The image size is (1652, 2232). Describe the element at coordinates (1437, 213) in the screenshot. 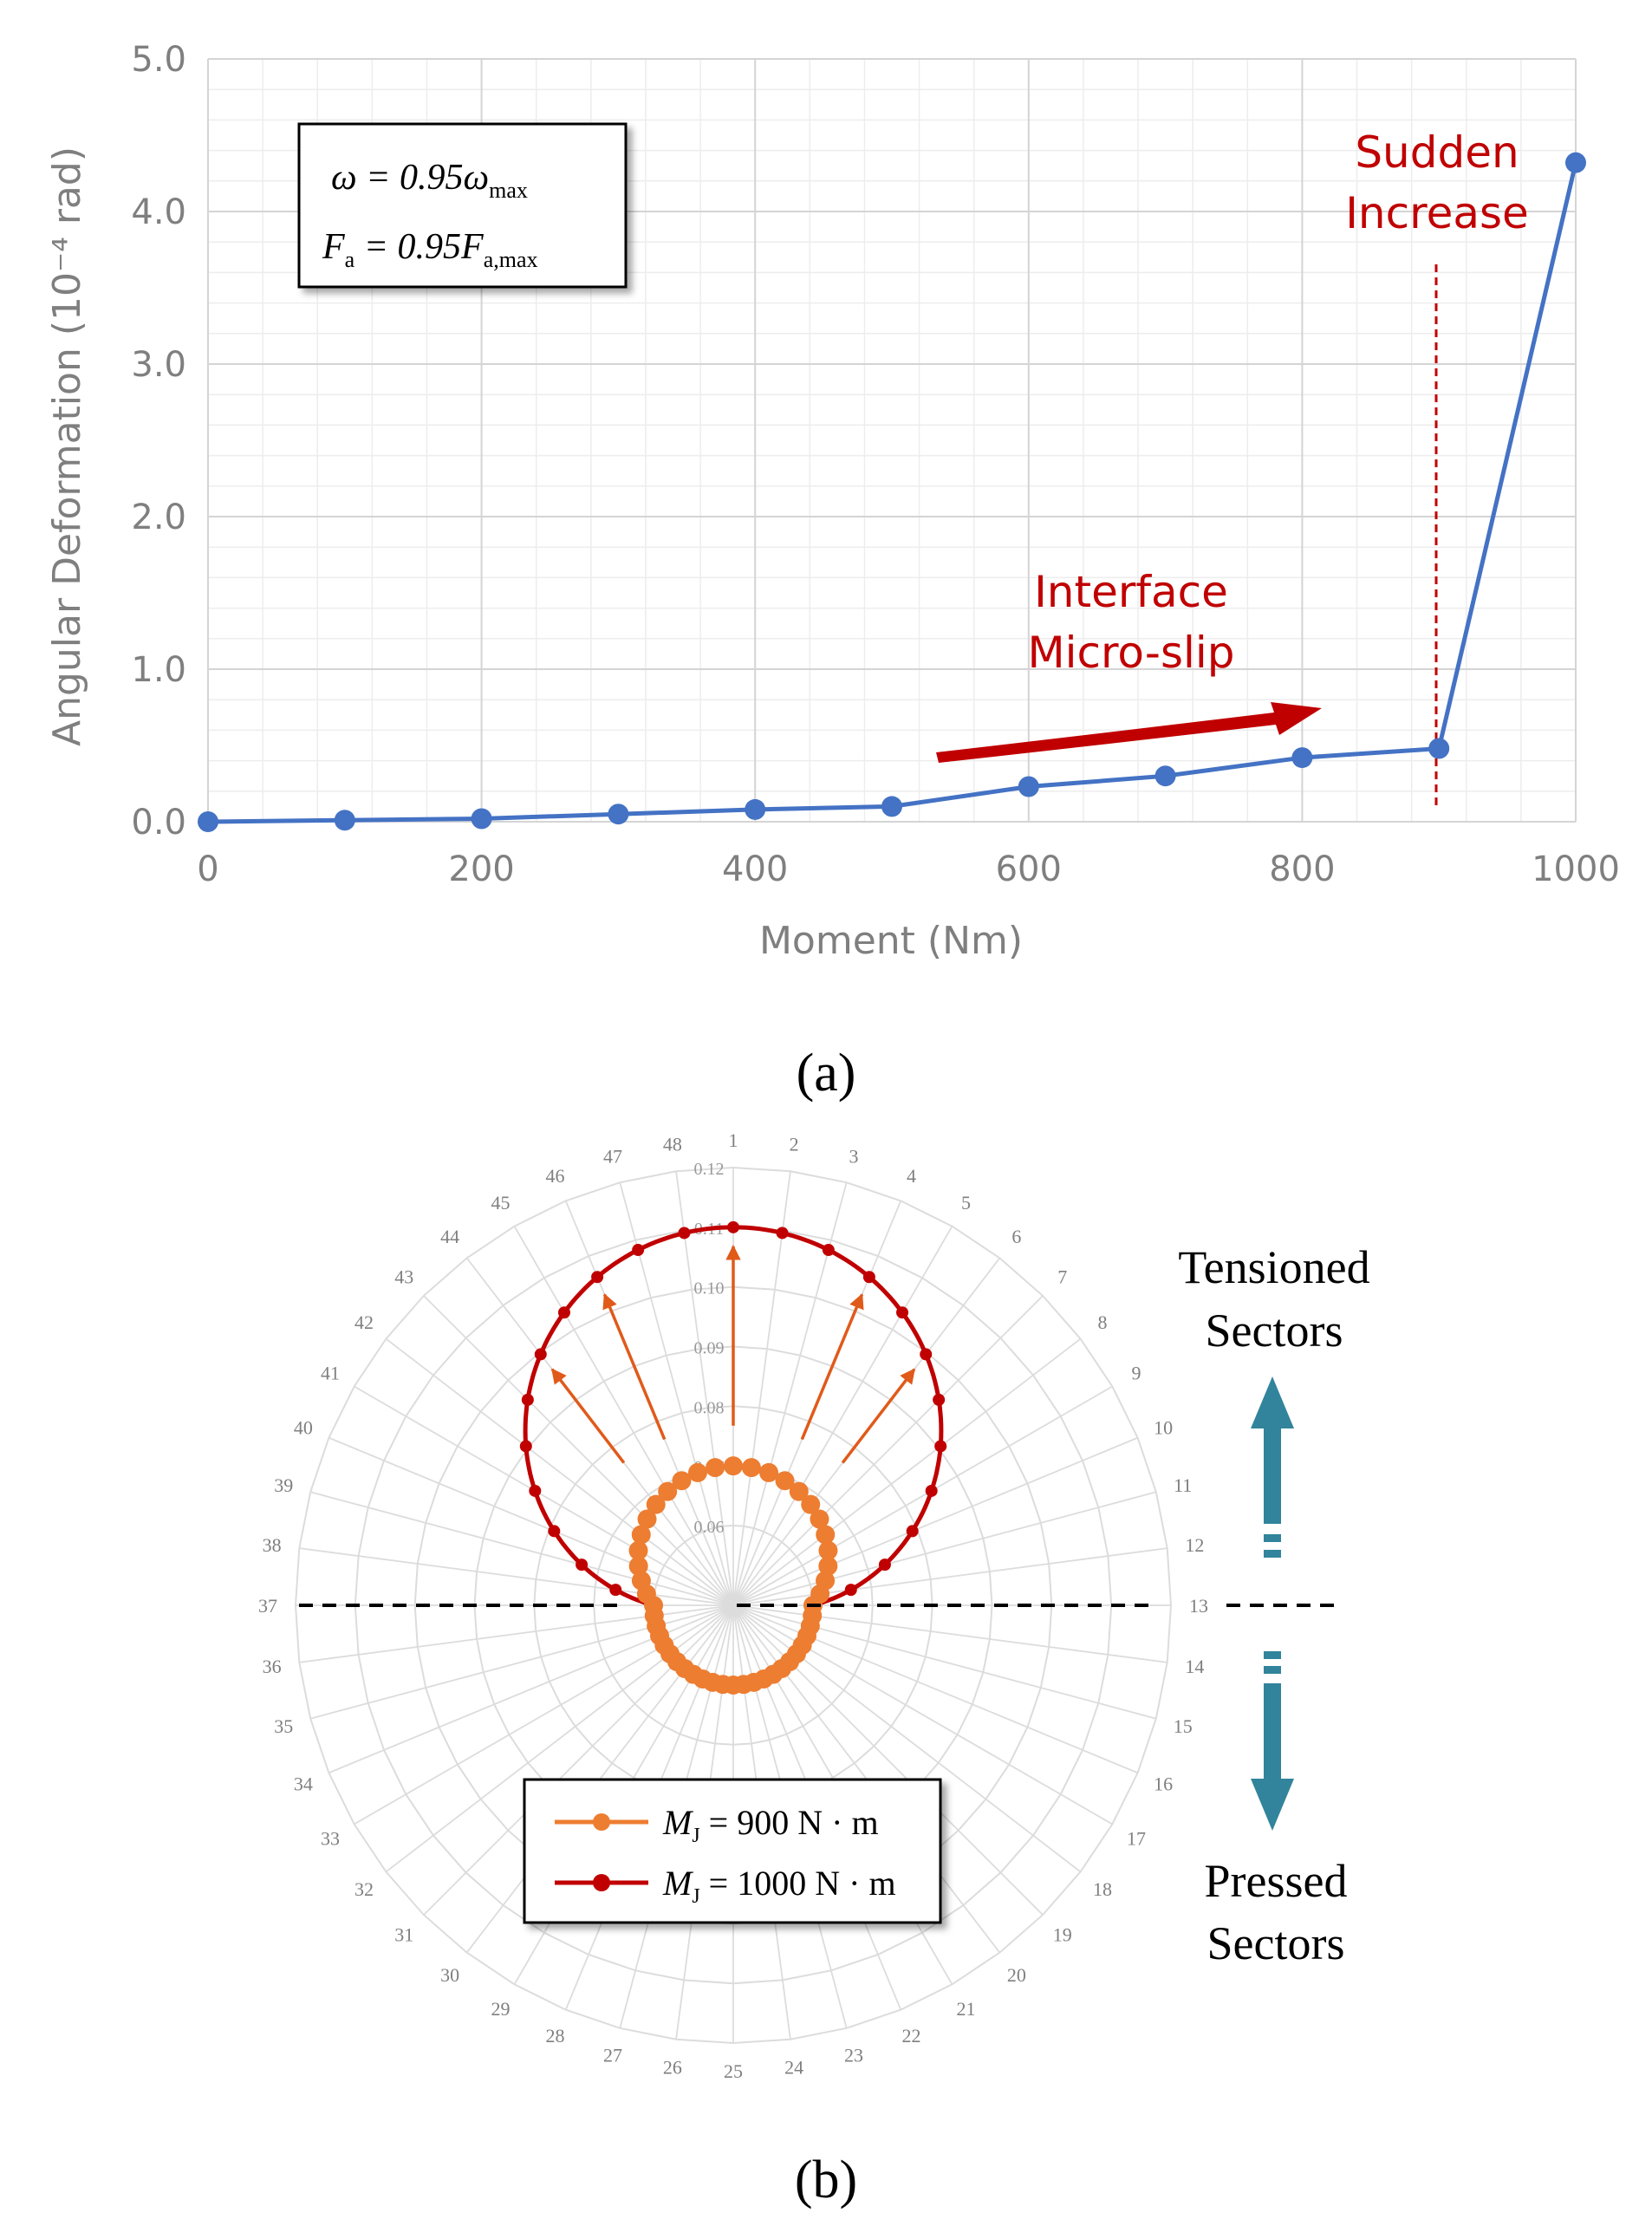

I see `sudden-label-line2: Increase` at that location.